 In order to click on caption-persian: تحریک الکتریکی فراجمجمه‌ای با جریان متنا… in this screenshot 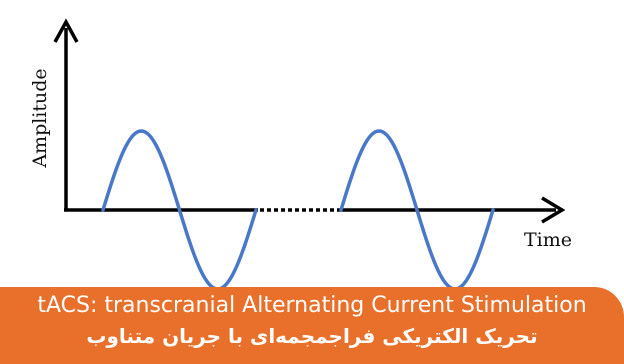, I will do `click(312, 336)`.